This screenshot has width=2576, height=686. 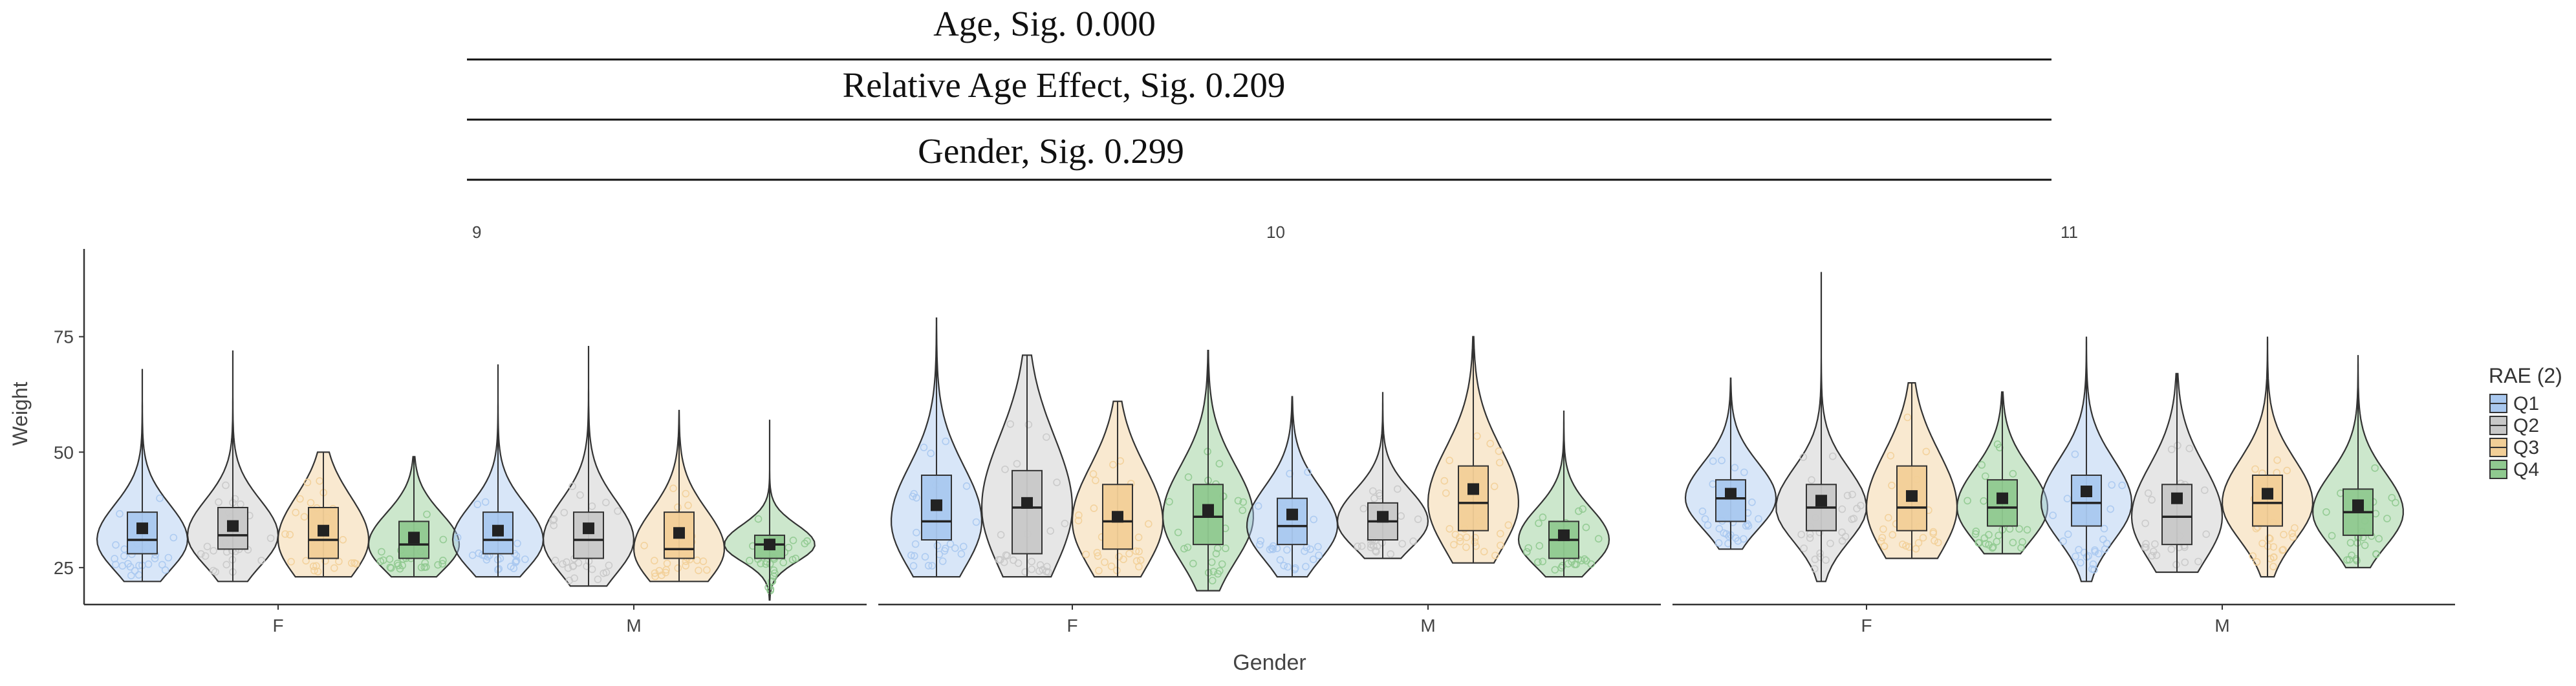 I want to click on legend-label: Q3, so click(x=2526, y=447).